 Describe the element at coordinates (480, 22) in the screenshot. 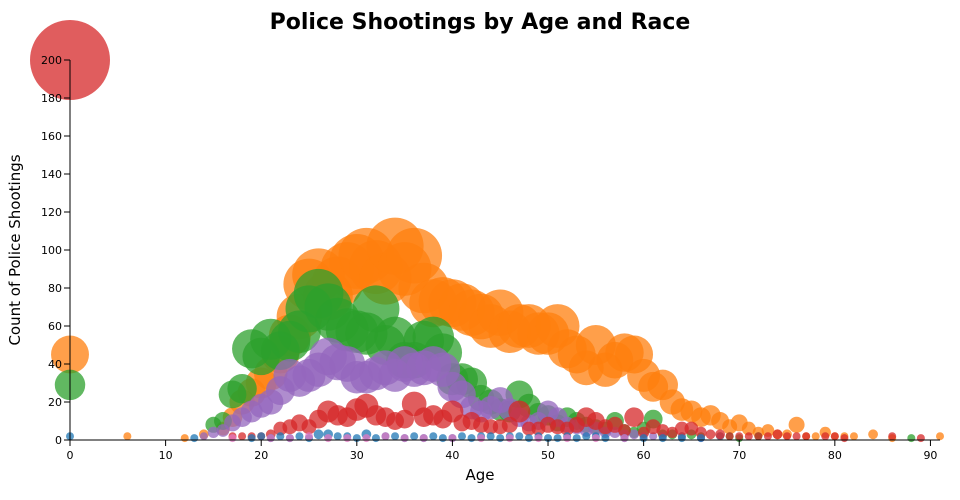

I see `chart-title: Police Shootings by Age and Race` at that location.